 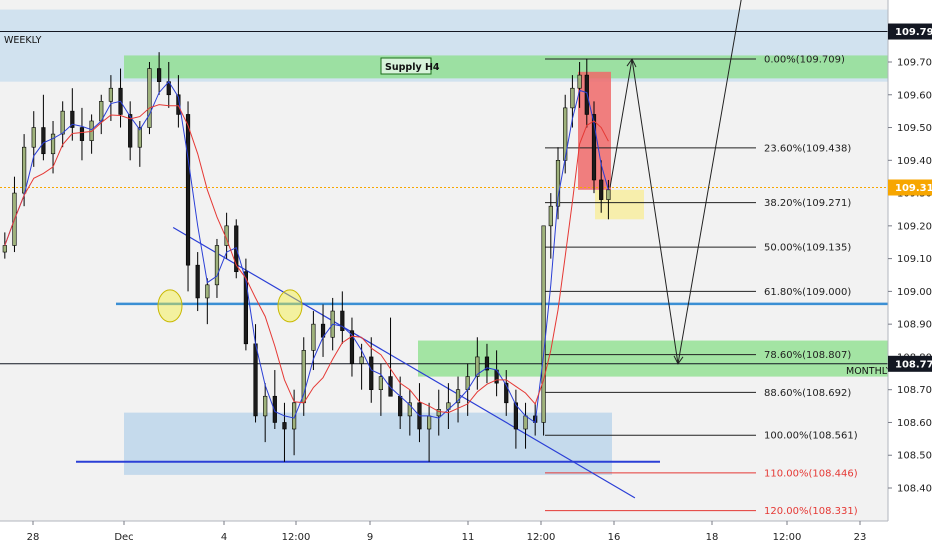 I want to click on time-tick-label-3: 12:00, so click(x=296, y=537).